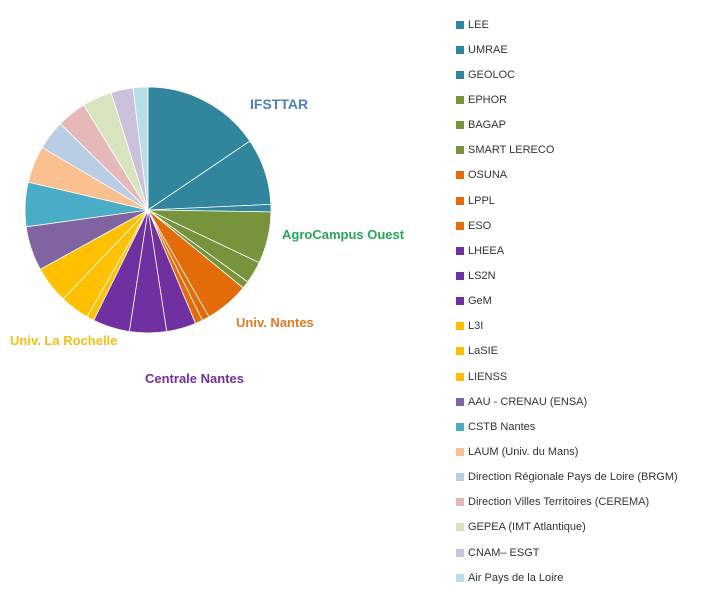  What do you see at coordinates (528, 401) in the screenshot?
I see `legend-label: AAU - CRENAU (ENSA)` at bounding box center [528, 401].